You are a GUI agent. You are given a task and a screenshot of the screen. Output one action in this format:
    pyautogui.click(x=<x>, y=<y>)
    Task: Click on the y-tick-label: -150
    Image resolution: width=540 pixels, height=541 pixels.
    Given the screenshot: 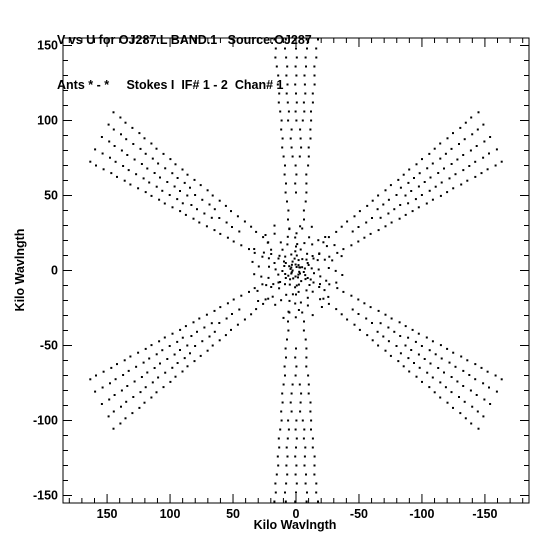 What is the action you would take?
    pyautogui.click(x=45, y=496)
    